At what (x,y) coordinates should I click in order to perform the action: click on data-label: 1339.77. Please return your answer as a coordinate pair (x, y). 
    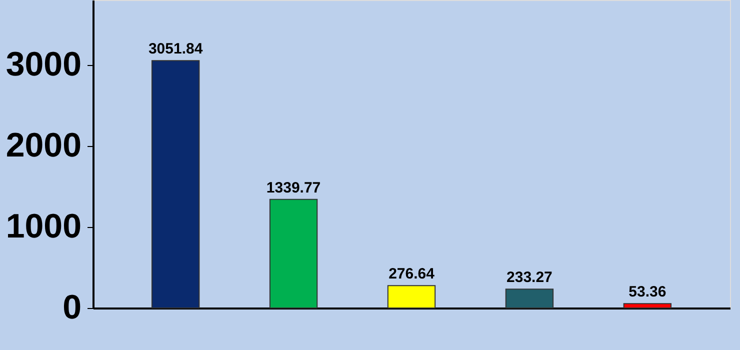
    Looking at the image, I should click on (293, 187).